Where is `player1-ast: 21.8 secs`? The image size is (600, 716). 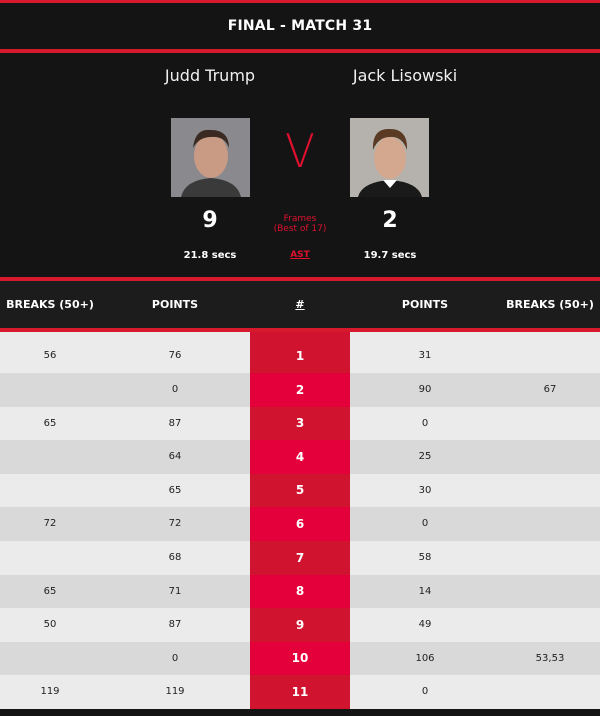
player1-ast: 21.8 secs is located at coordinates (210, 255).